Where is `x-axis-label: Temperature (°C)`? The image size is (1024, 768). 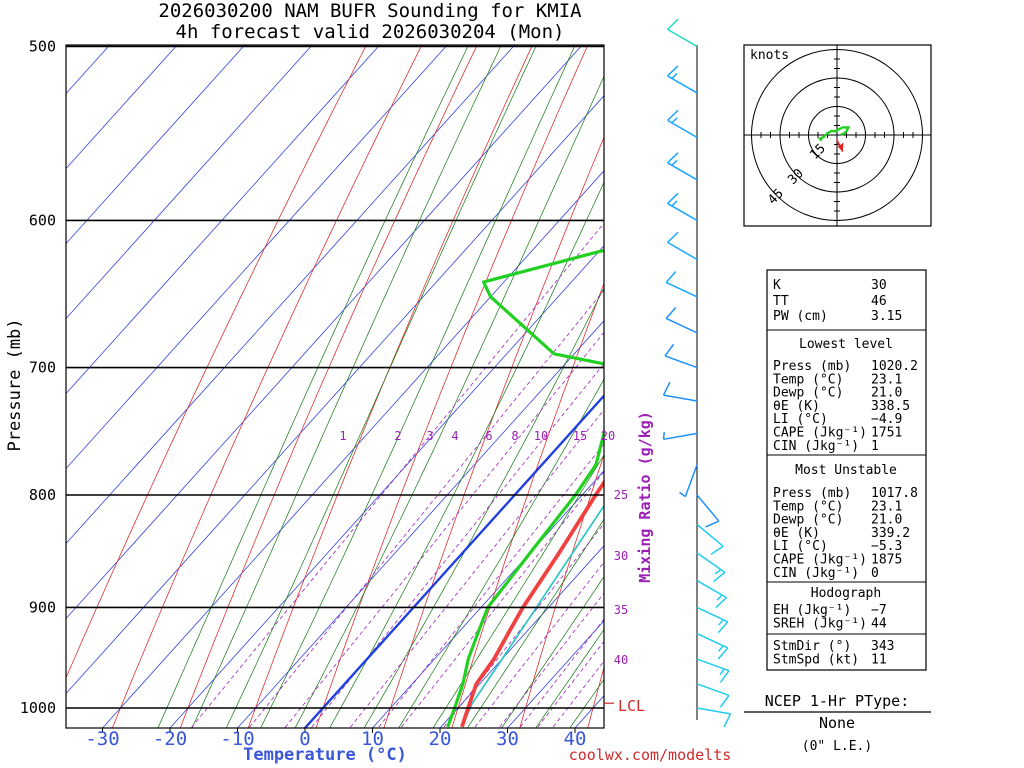
x-axis-label: Temperature (°C) is located at coordinates (325, 755).